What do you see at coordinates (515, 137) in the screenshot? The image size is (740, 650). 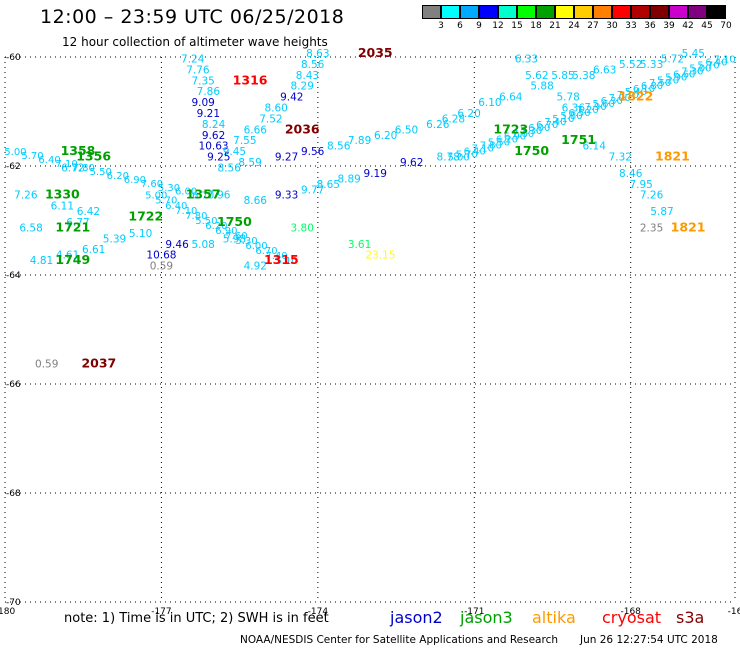 I see `track-value: 6.90` at bounding box center [515, 137].